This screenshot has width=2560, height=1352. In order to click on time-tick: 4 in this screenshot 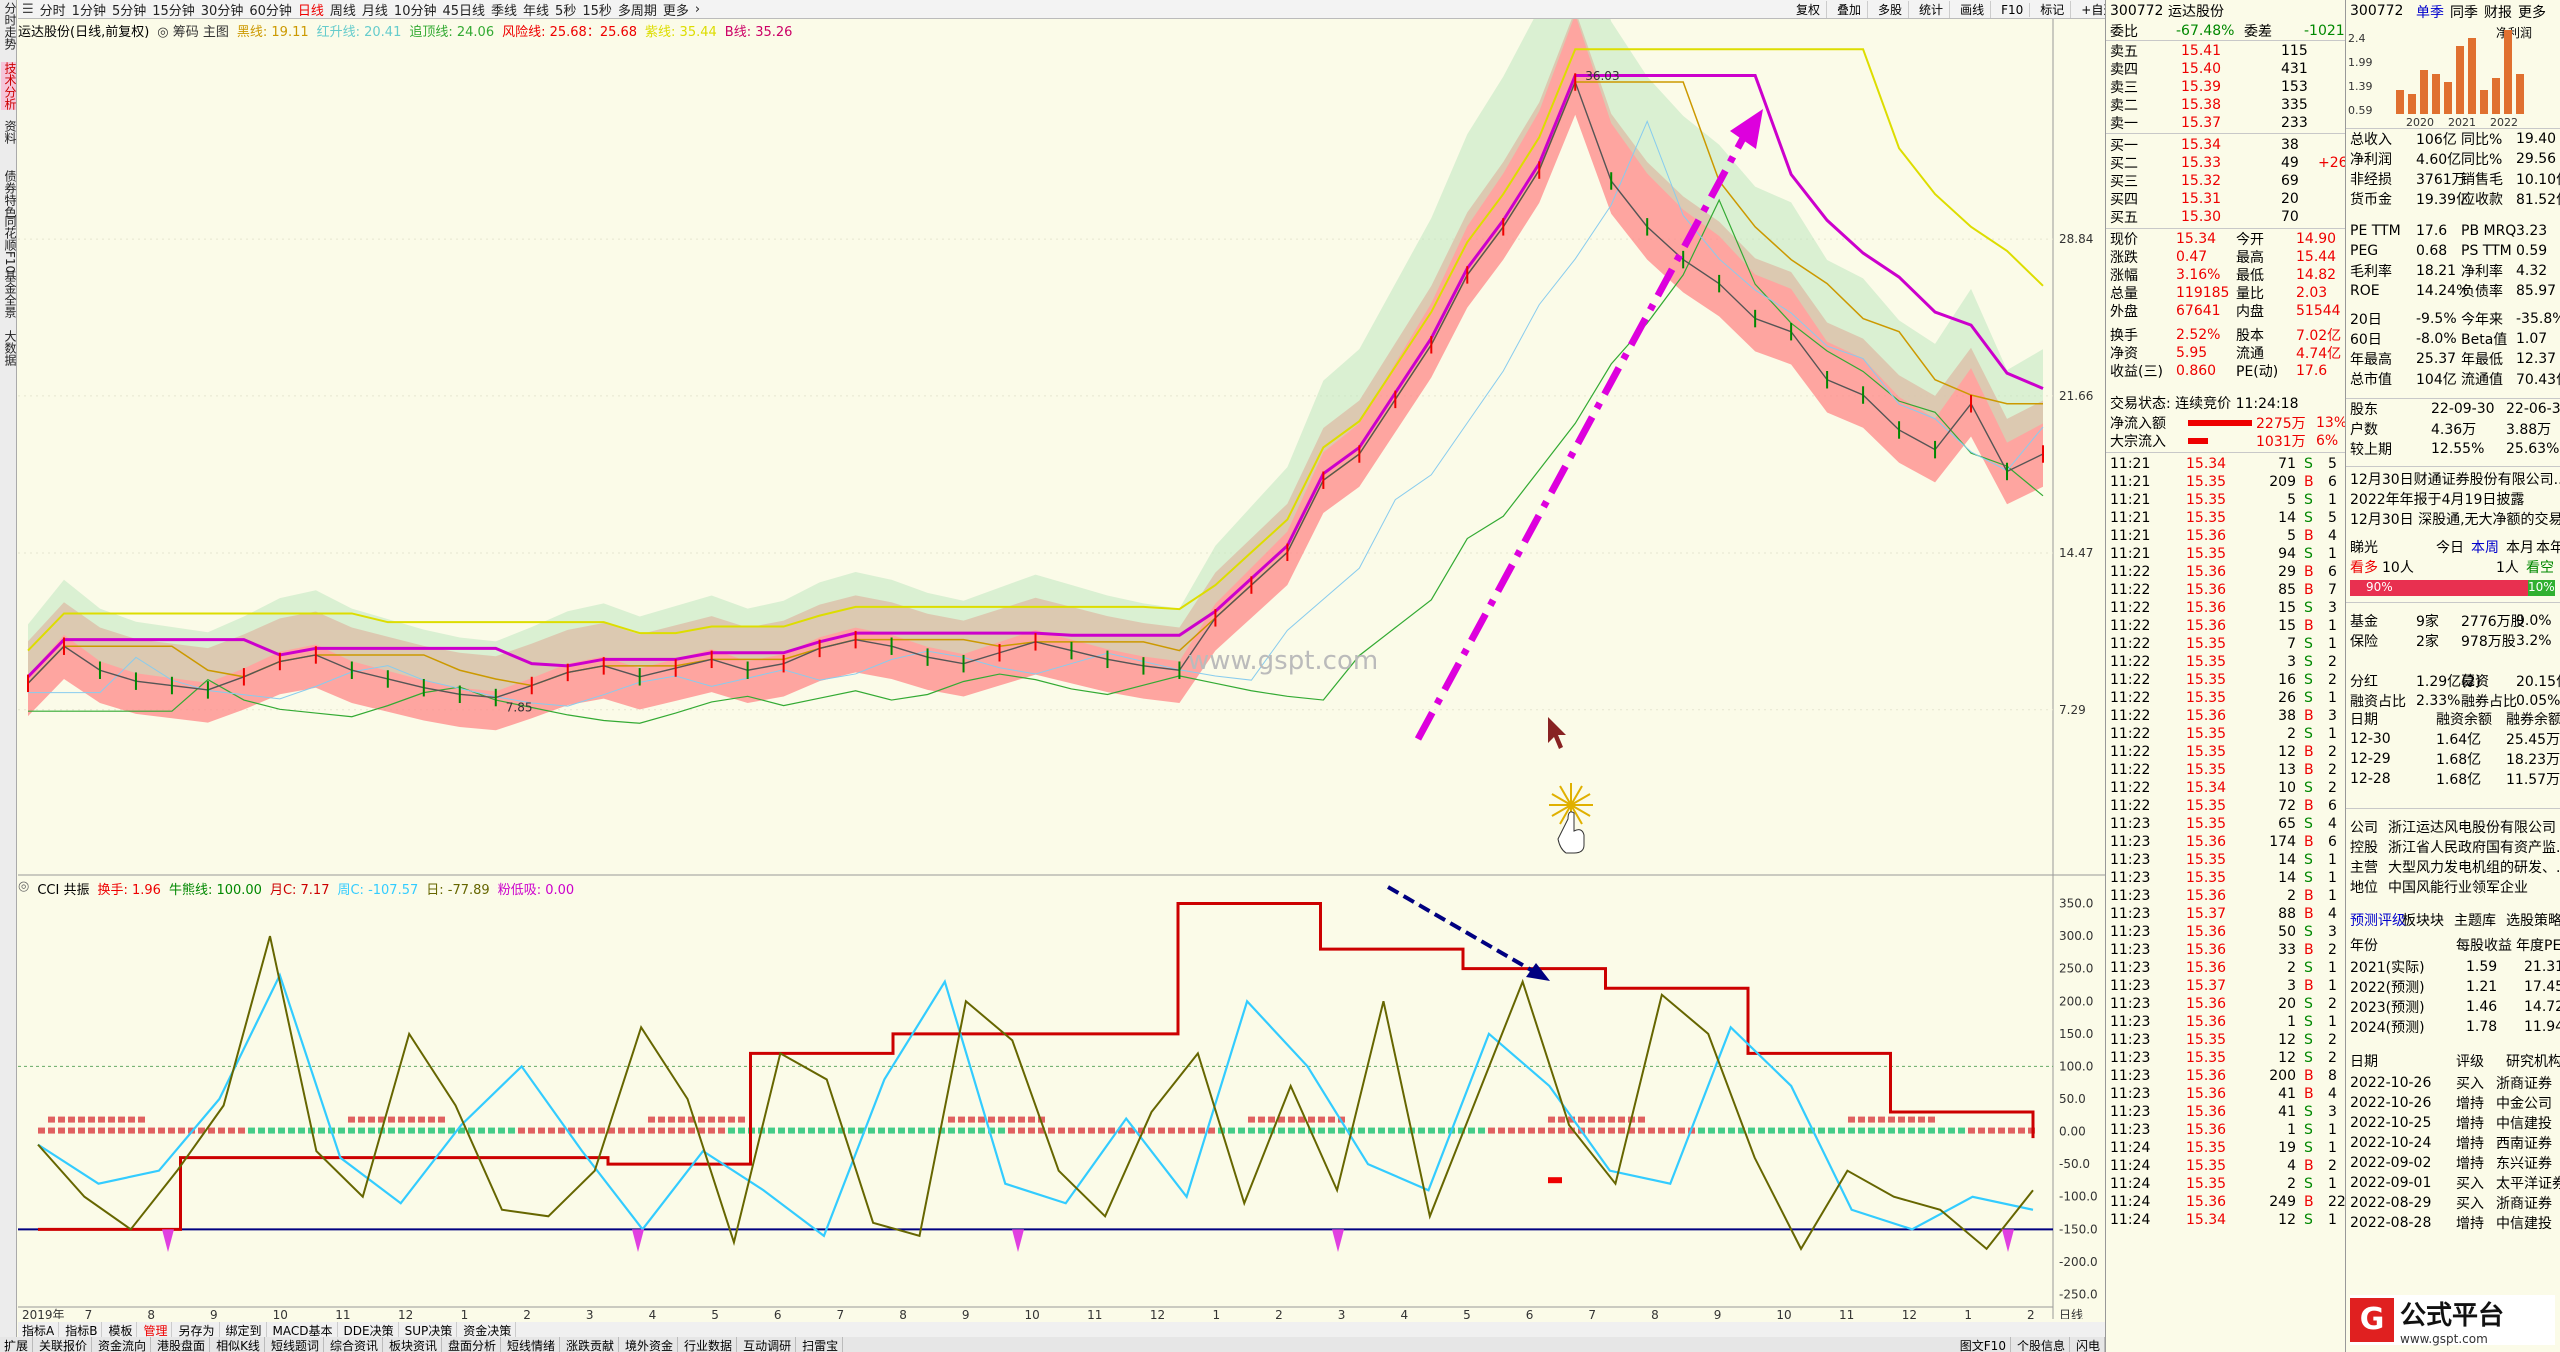, I will do `click(1404, 1313)`.